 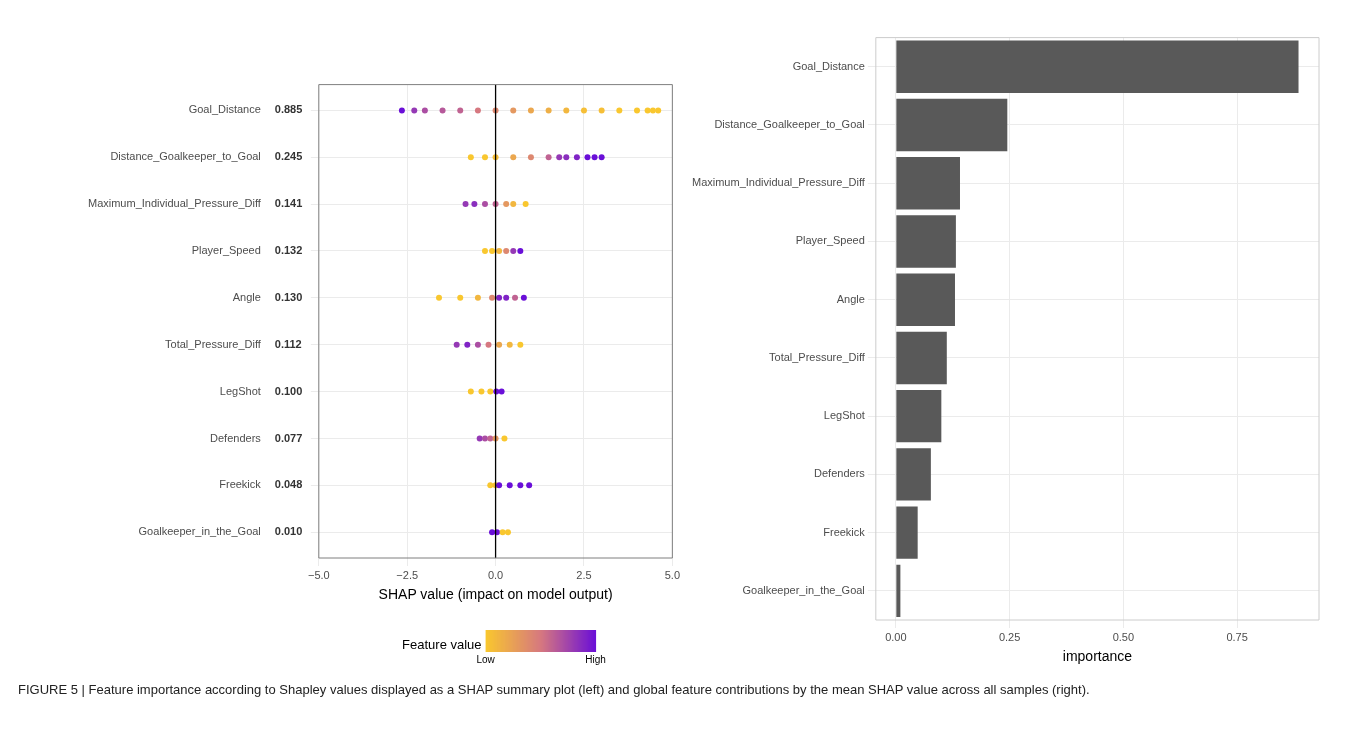 I want to click on x-tick-label: 0.00, so click(x=896, y=636).